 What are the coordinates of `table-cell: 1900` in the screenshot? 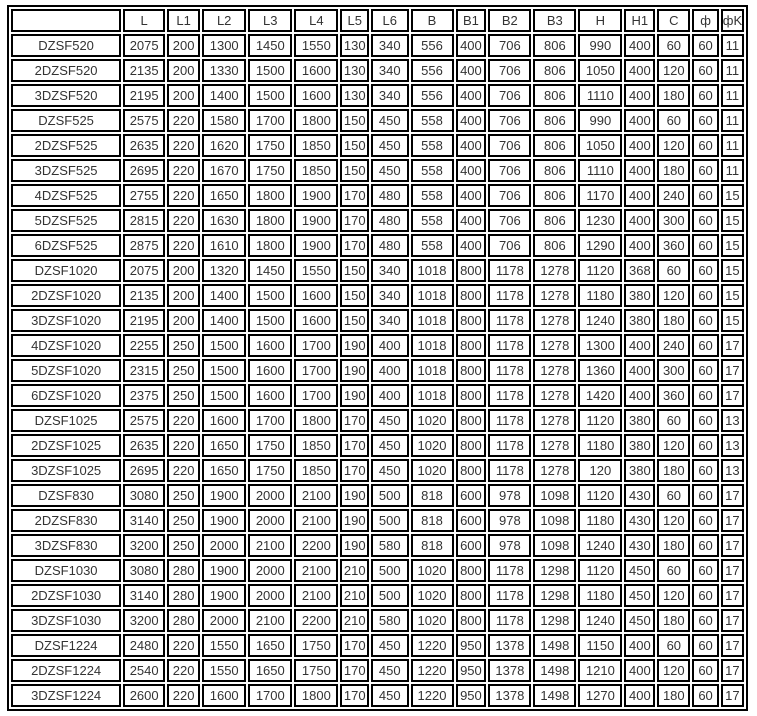 It's located at (316, 220).